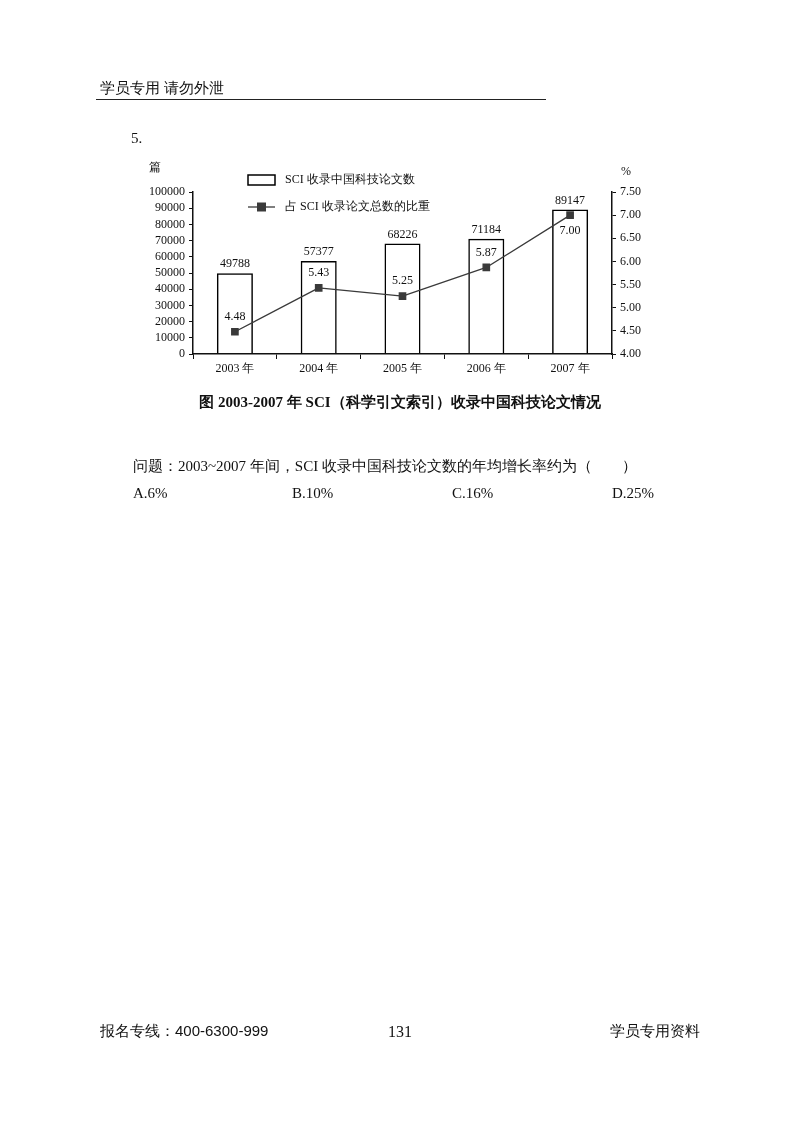 This screenshot has width=800, height=1124. Describe the element at coordinates (357, 206) in the screenshot. I see `legend-label: 占 SCI 收录论文总数的比重` at that location.